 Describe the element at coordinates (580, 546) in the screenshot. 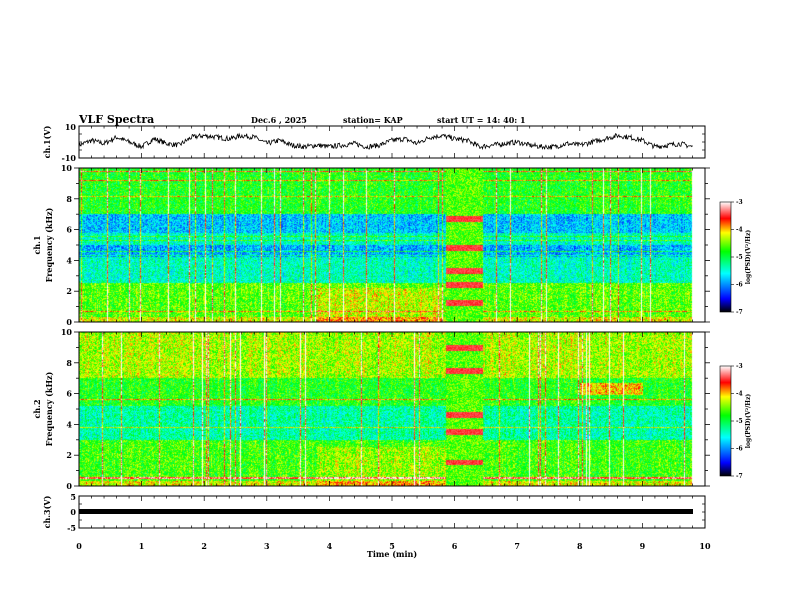

I see `time-tick-label: 8` at that location.